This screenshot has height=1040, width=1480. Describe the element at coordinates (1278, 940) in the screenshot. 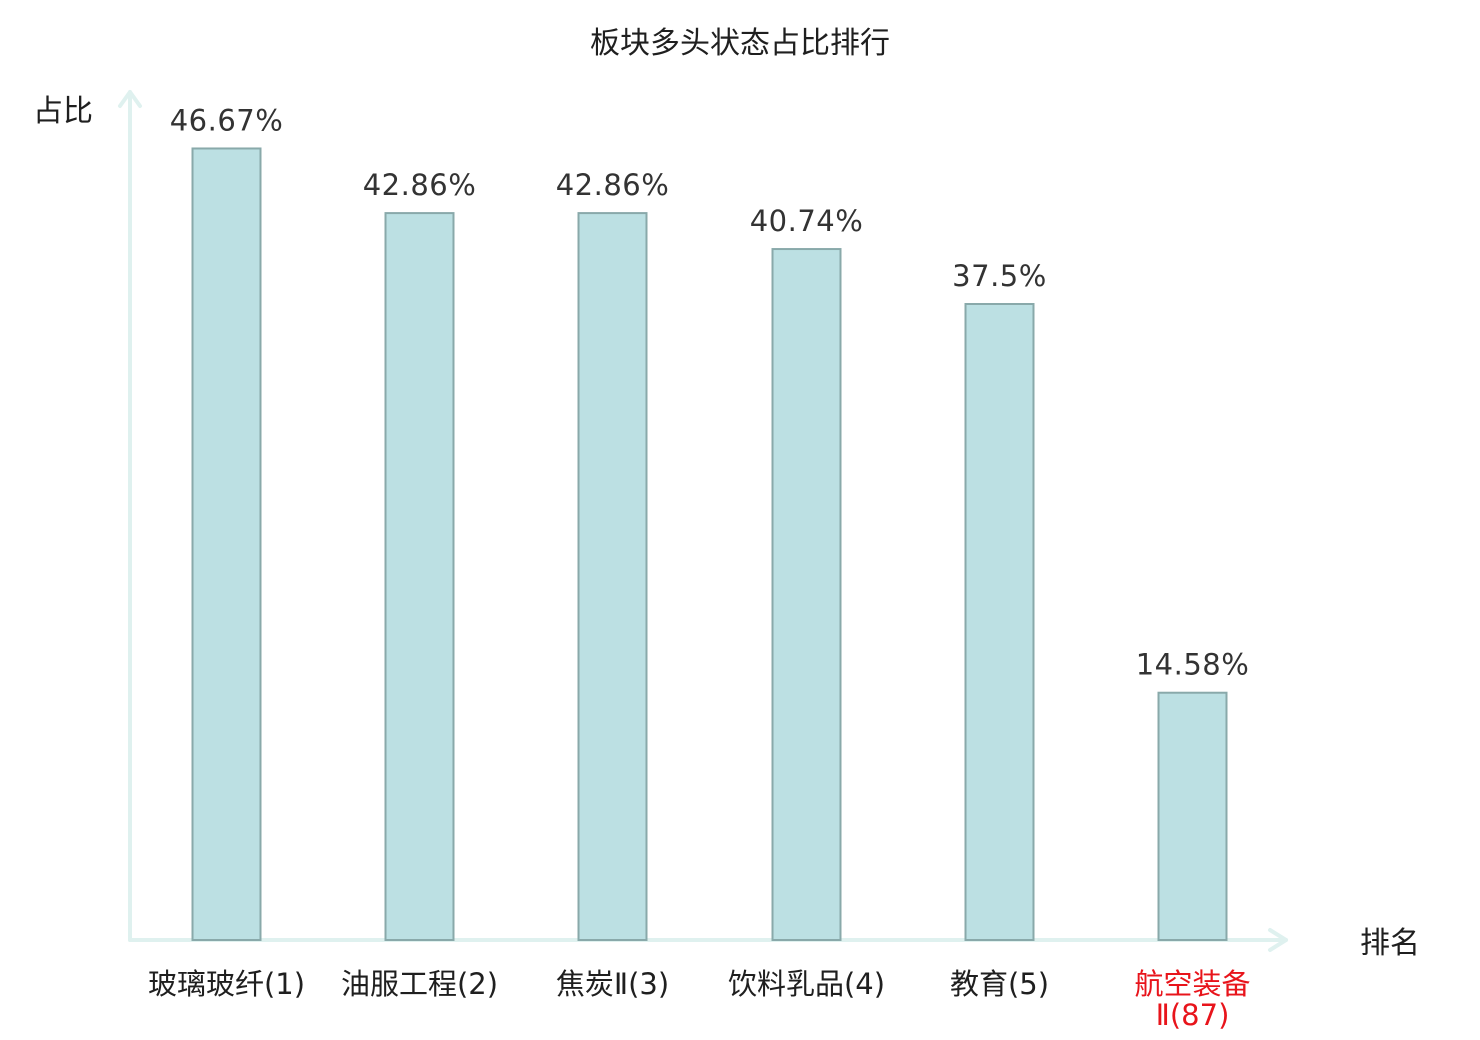

I see `x-axis-arrow` at that location.